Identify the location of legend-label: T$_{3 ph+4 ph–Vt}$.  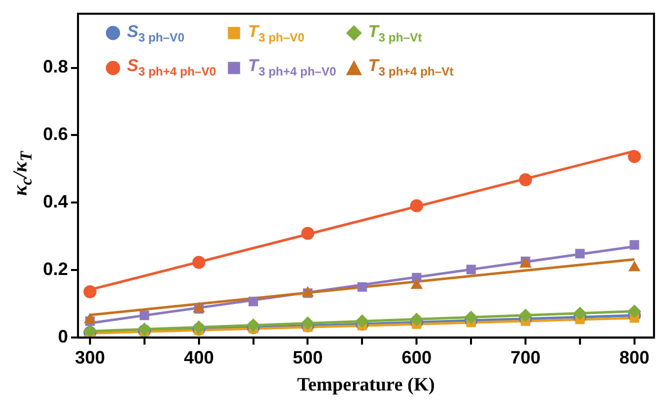
(411, 67).